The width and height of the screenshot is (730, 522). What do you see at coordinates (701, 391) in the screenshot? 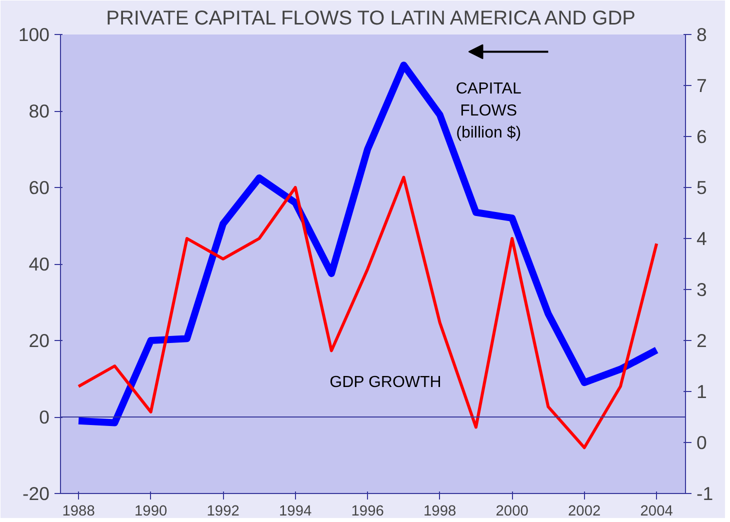
I see `y2-tick-label: 1` at bounding box center [701, 391].